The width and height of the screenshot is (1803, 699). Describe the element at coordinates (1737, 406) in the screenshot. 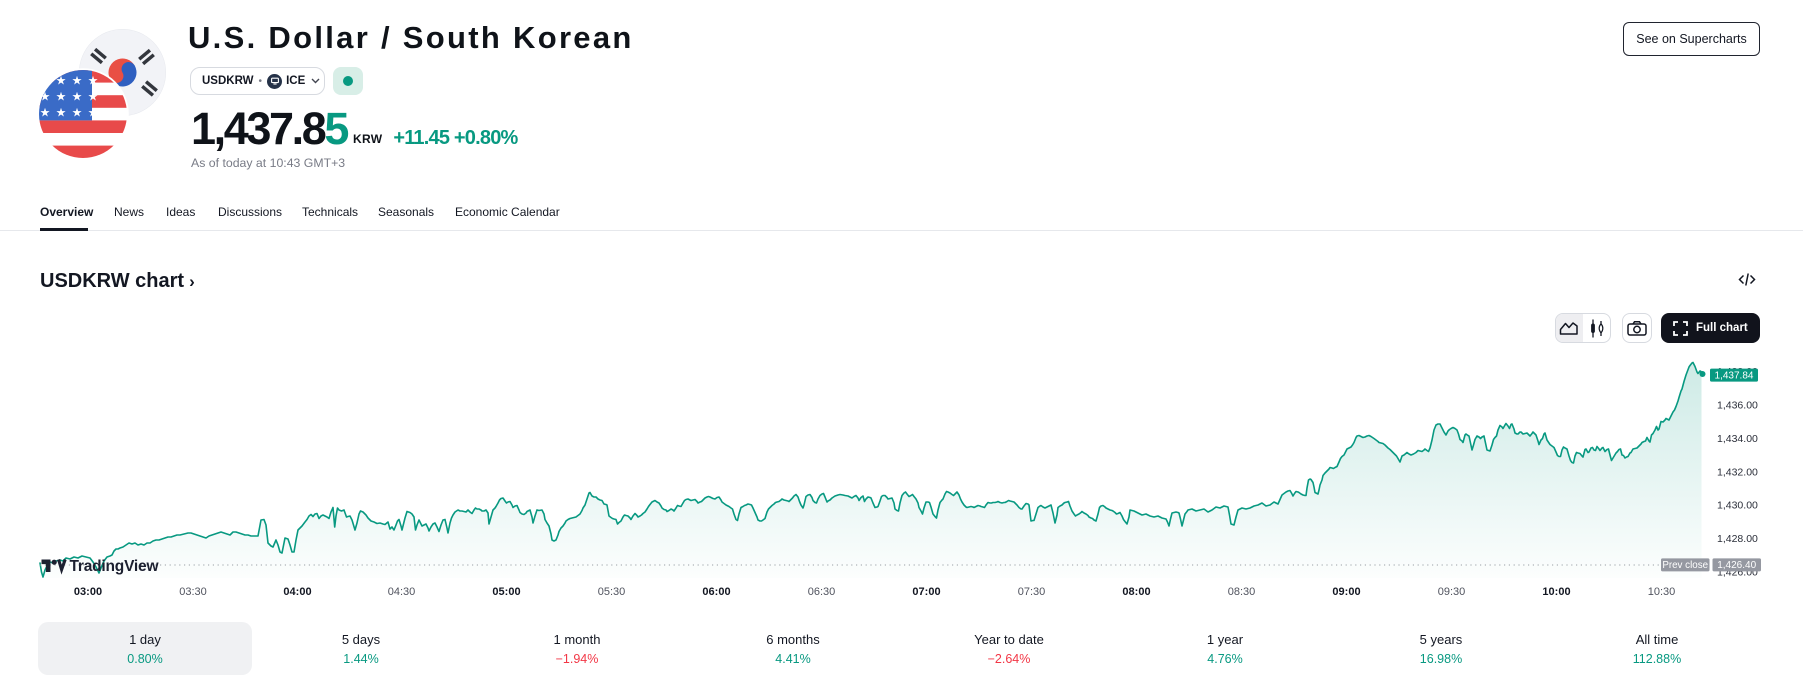

I see `svg-text: 1,436.00` at that location.